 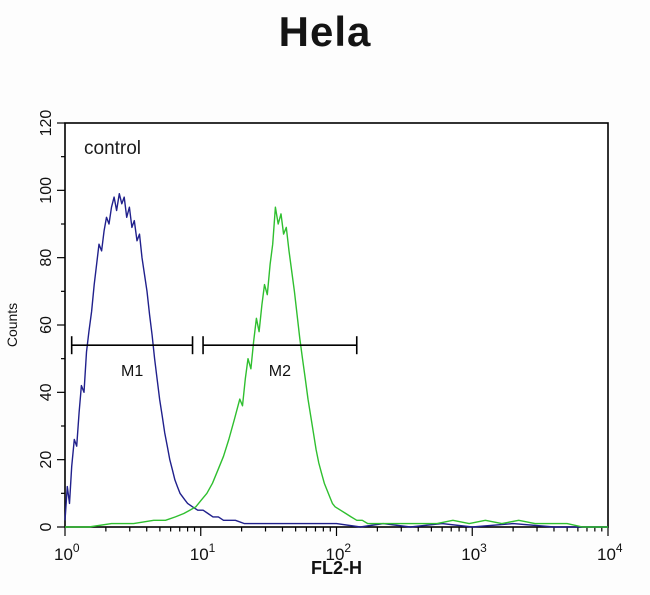 What do you see at coordinates (474, 552) in the screenshot?
I see `x-tick-label: 10³` at bounding box center [474, 552].